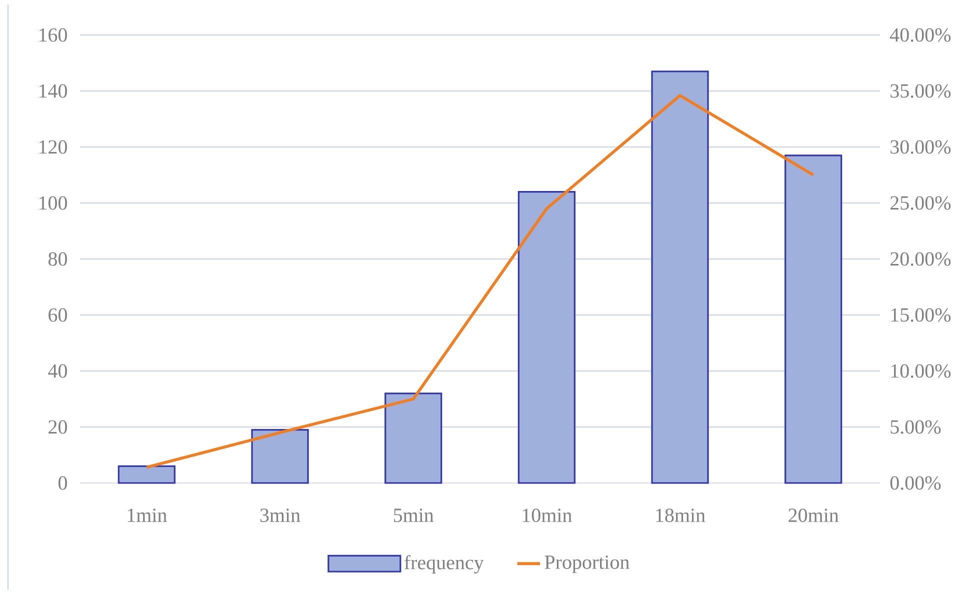 The width and height of the screenshot is (979, 594). Describe the element at coordinates (53, 203) in the screenshot. I see `y-tick-label: 100` at that location.